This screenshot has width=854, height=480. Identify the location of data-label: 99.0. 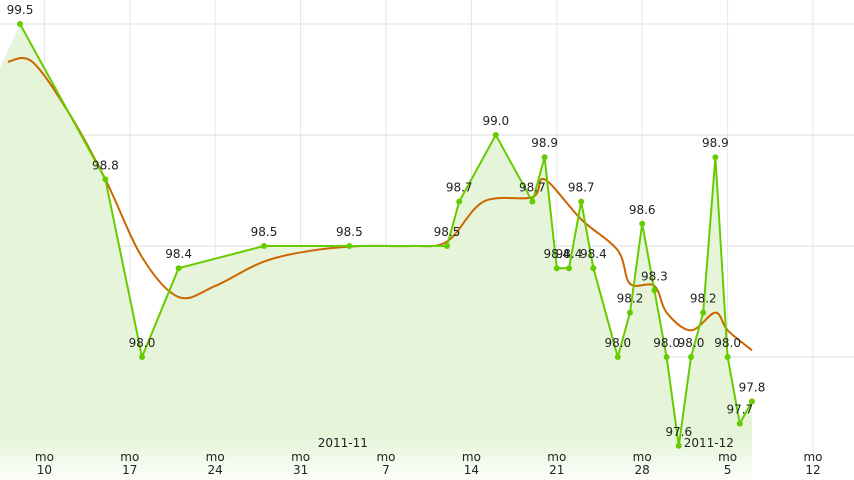
(495, 121).